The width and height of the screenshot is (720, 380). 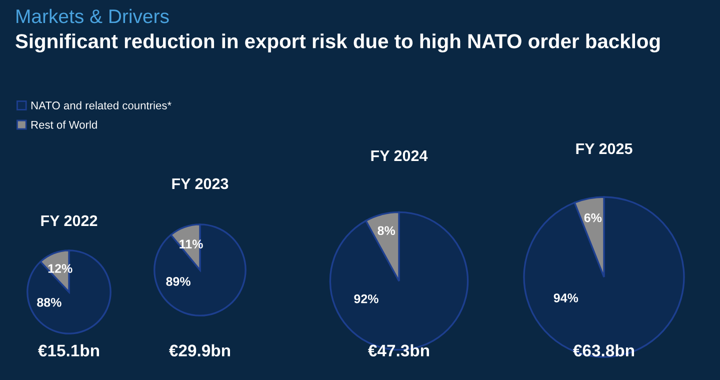 What do you see at coordinates (200, 184) in the screenshot?
I see `chart-title: FY 2023` at bounding box center [200, 184].